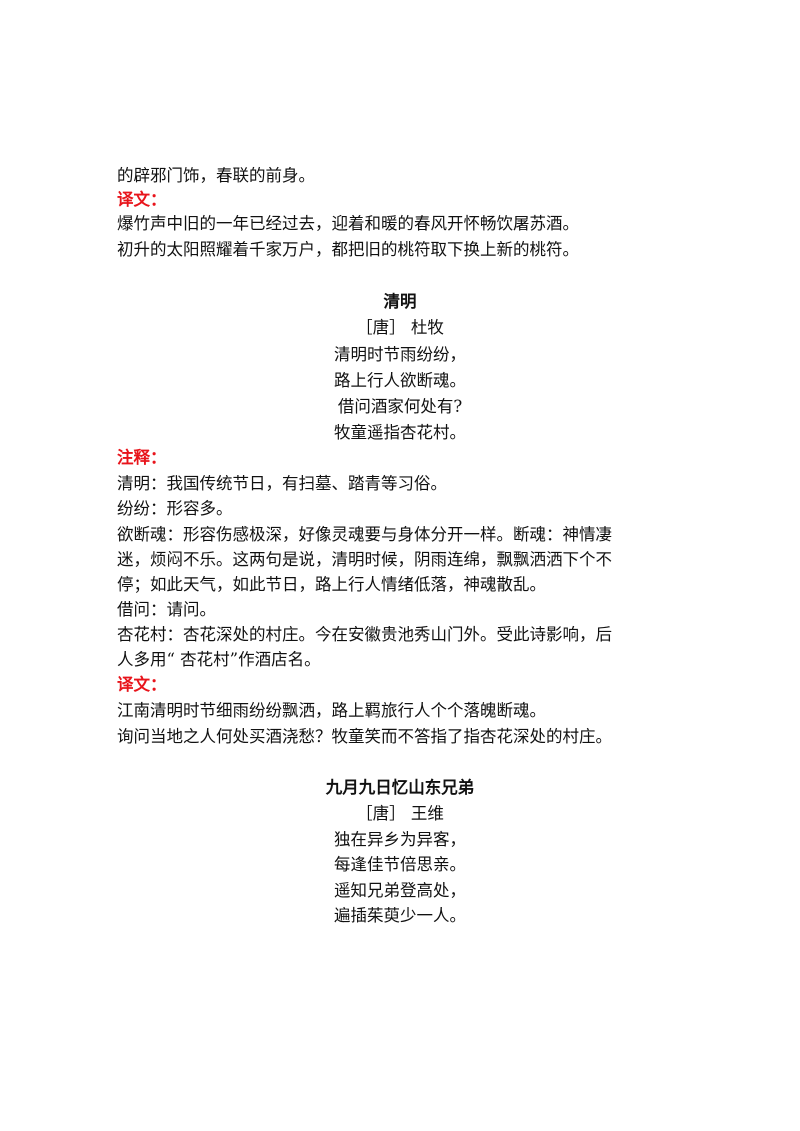  Describe the element at coordinates (364, 634) in the screenshot. I see `note-line: 杏花村：杏花深处的村庄。今在安徽贵池秀山门外。受此诗影响，后` at that location.